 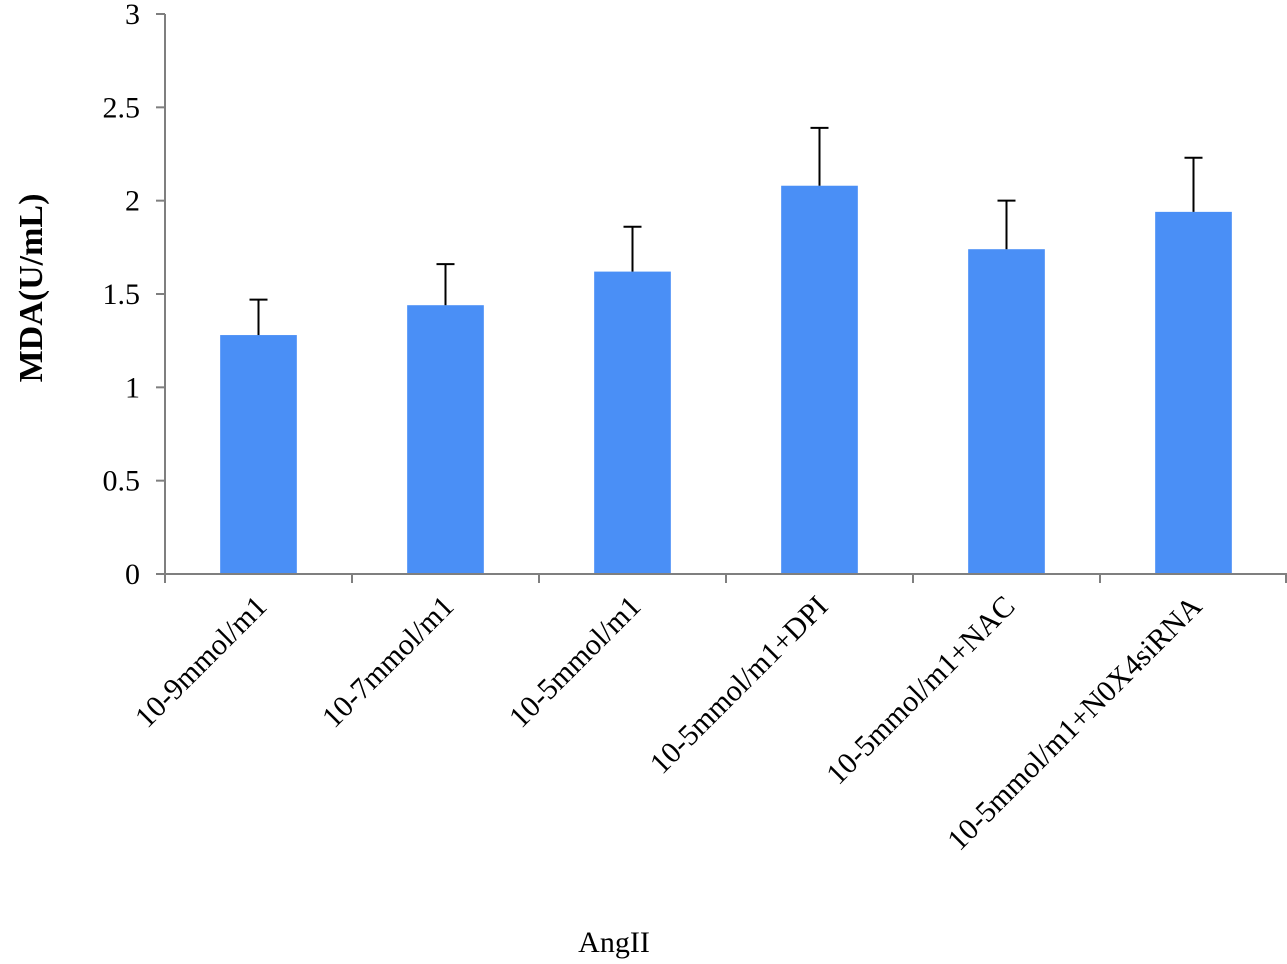 I want to click on y-tick-label: 1.5, so click(x=122, y=294).